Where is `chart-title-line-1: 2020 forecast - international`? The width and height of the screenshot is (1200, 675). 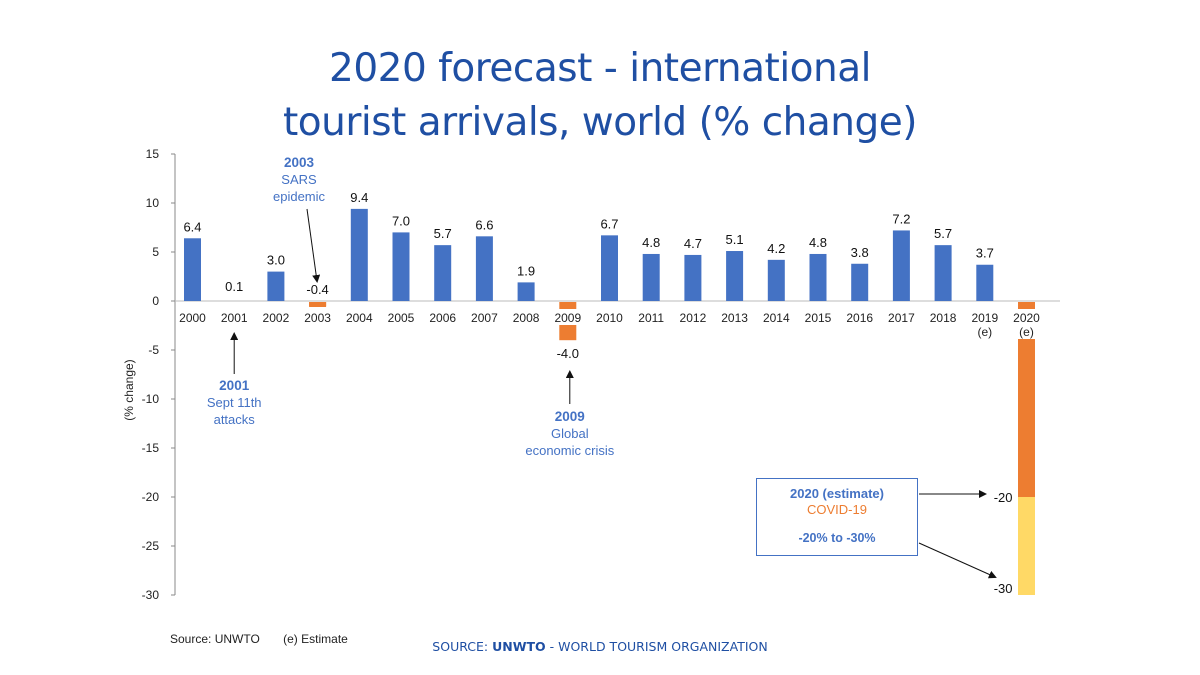
chart-title-line-1: 2020 forecast - international is located at coordinates (600, 68).